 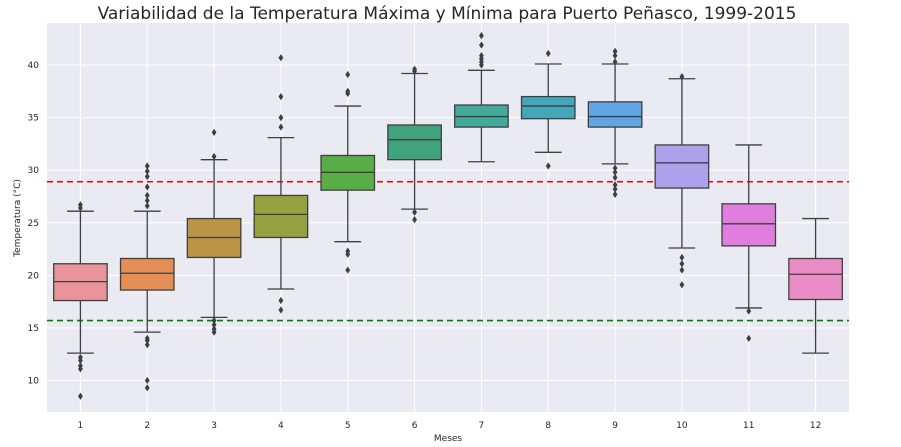 I want to click on x-tick-label: 10, so click(x=682, y=426).